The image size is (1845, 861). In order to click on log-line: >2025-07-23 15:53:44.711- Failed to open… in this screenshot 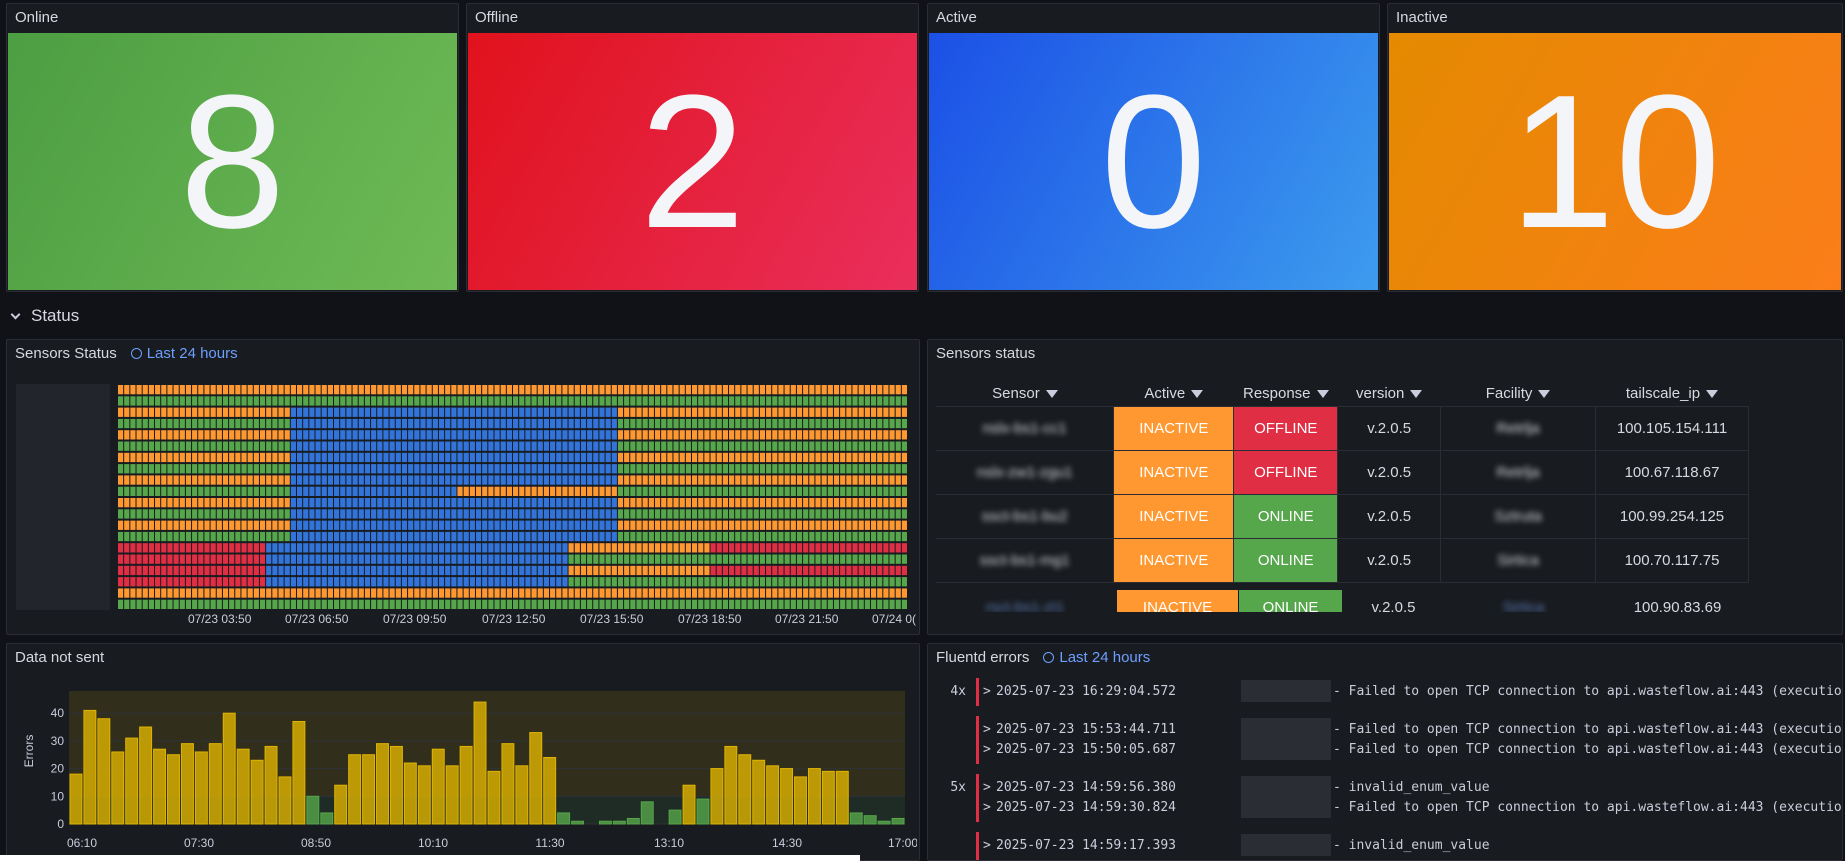, I will do `click(1385, 730)`.